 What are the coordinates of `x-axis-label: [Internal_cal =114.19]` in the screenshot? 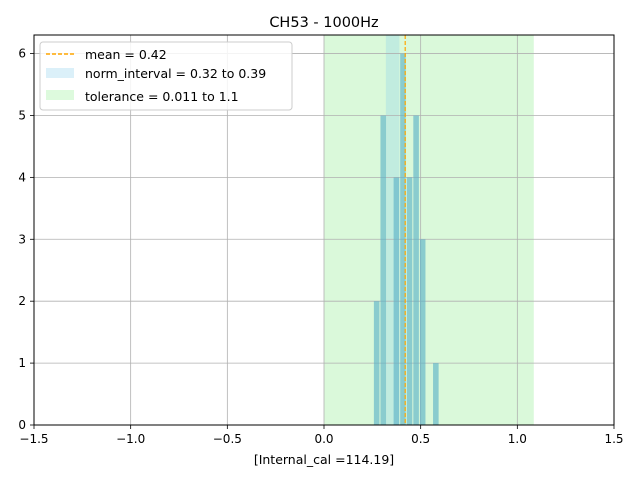 It's located at (324, 459).